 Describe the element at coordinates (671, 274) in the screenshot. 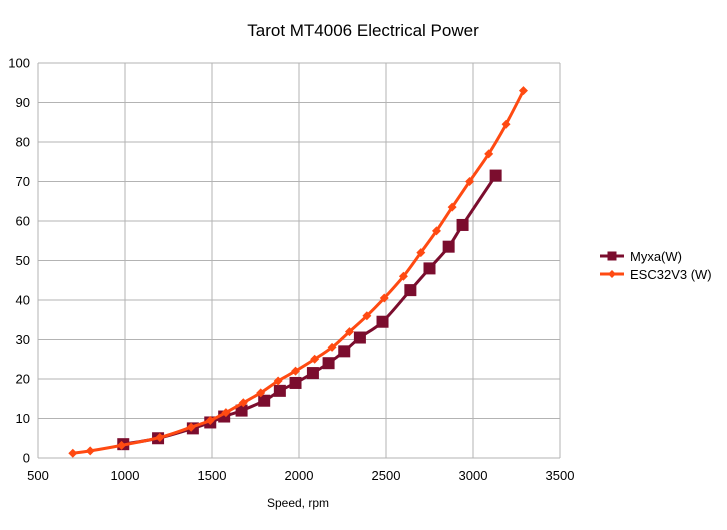

I see `legend-label: ESC32V3 (W)` at that location.